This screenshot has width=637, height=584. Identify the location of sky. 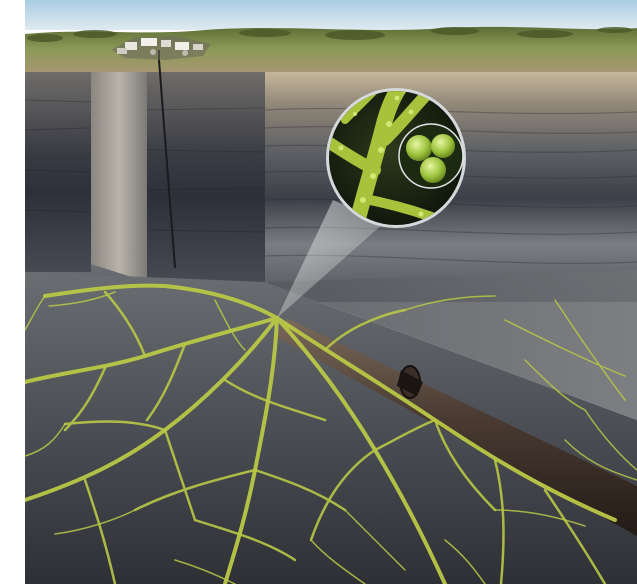
(331, 15).